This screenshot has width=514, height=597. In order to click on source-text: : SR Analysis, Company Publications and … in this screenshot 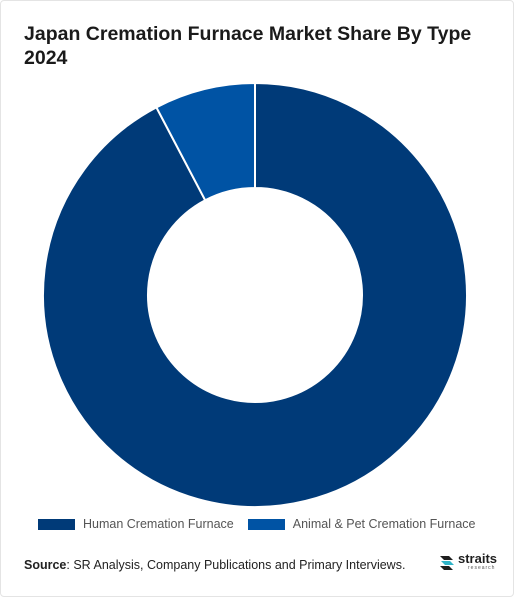, I will do `click(236, 565)`.